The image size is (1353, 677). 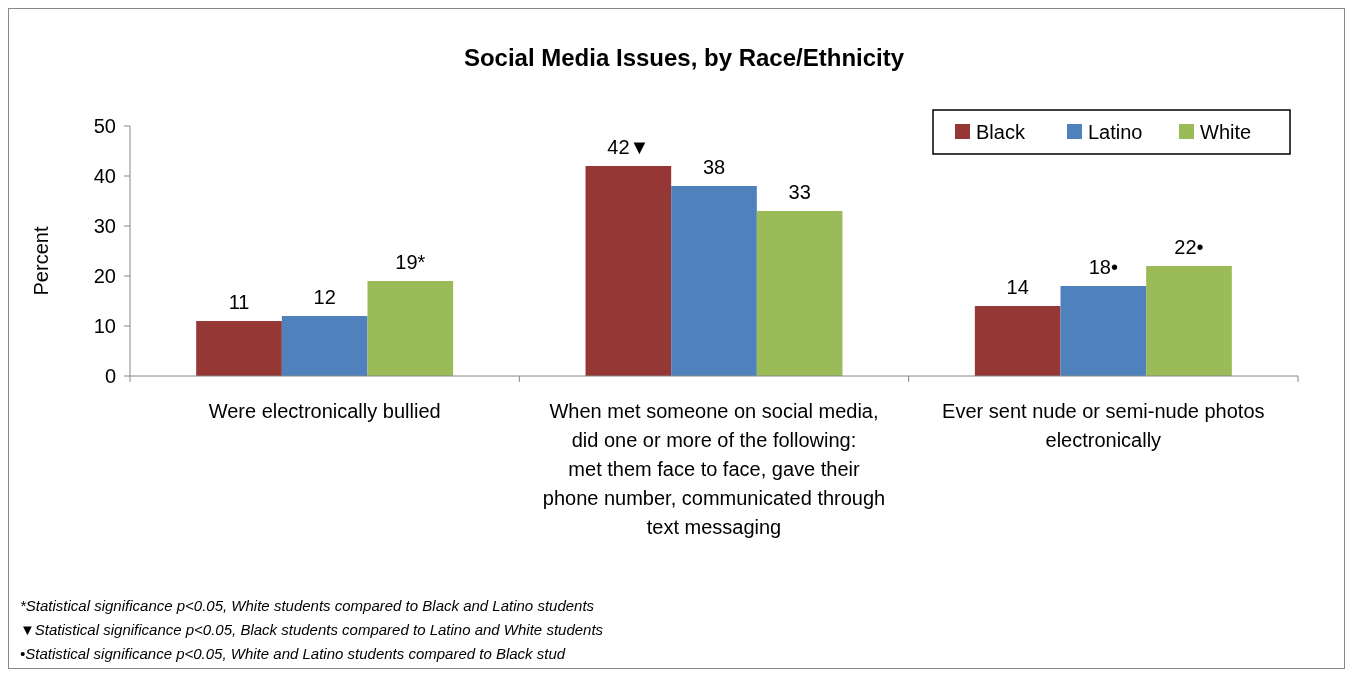 I want to click on y-tick-label: 0, so click(x=110, y=376).